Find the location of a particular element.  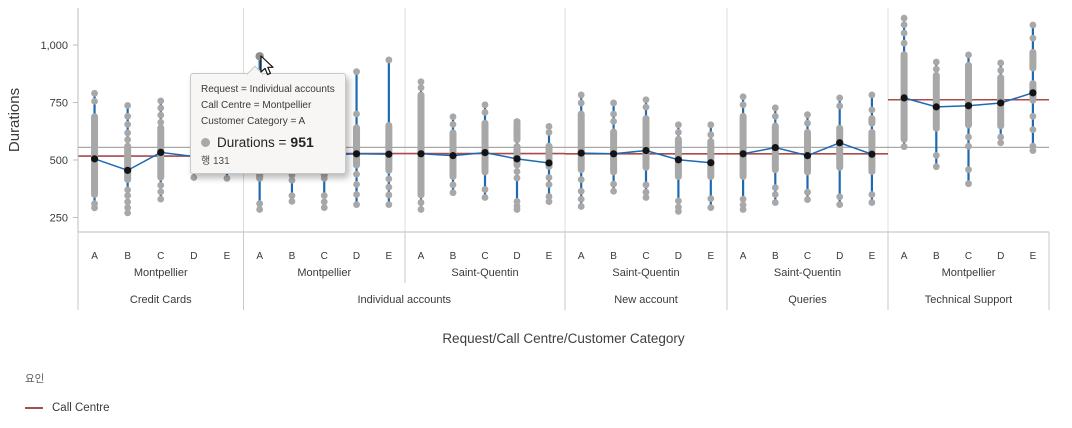

legend-item-call-centre: Call Centre is located at coordinates (67, 408).